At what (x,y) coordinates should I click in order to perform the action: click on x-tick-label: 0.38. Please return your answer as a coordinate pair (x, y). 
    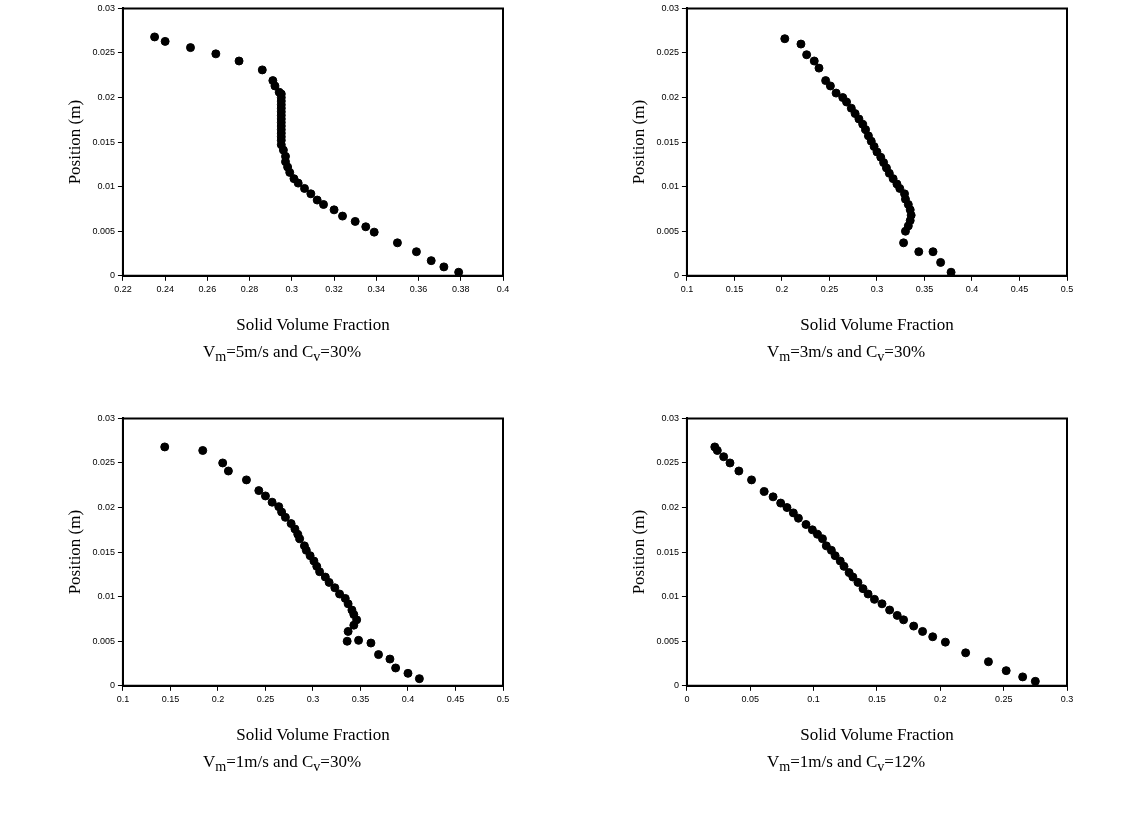
    Looking at the image, I should click on (461, 288).